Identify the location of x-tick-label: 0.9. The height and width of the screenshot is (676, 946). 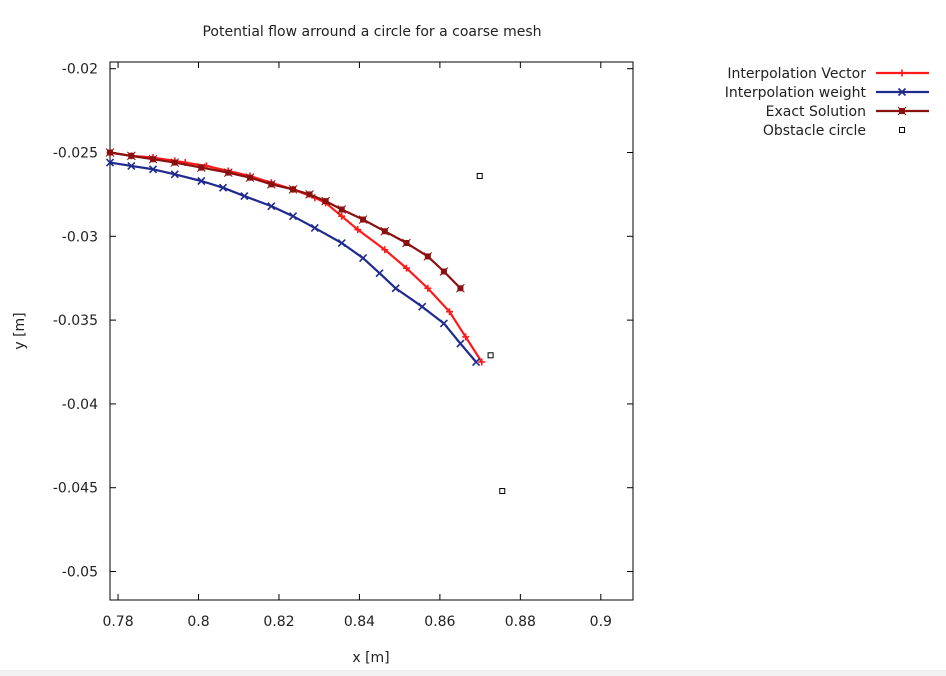
(601, 622).